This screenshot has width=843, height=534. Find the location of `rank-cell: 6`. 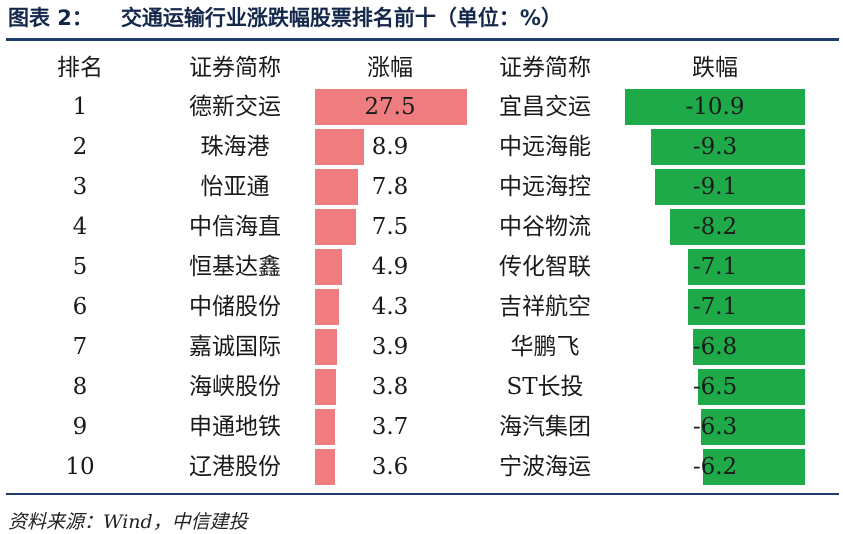

rank-cell: 6 is located at coordinates (80, 307).